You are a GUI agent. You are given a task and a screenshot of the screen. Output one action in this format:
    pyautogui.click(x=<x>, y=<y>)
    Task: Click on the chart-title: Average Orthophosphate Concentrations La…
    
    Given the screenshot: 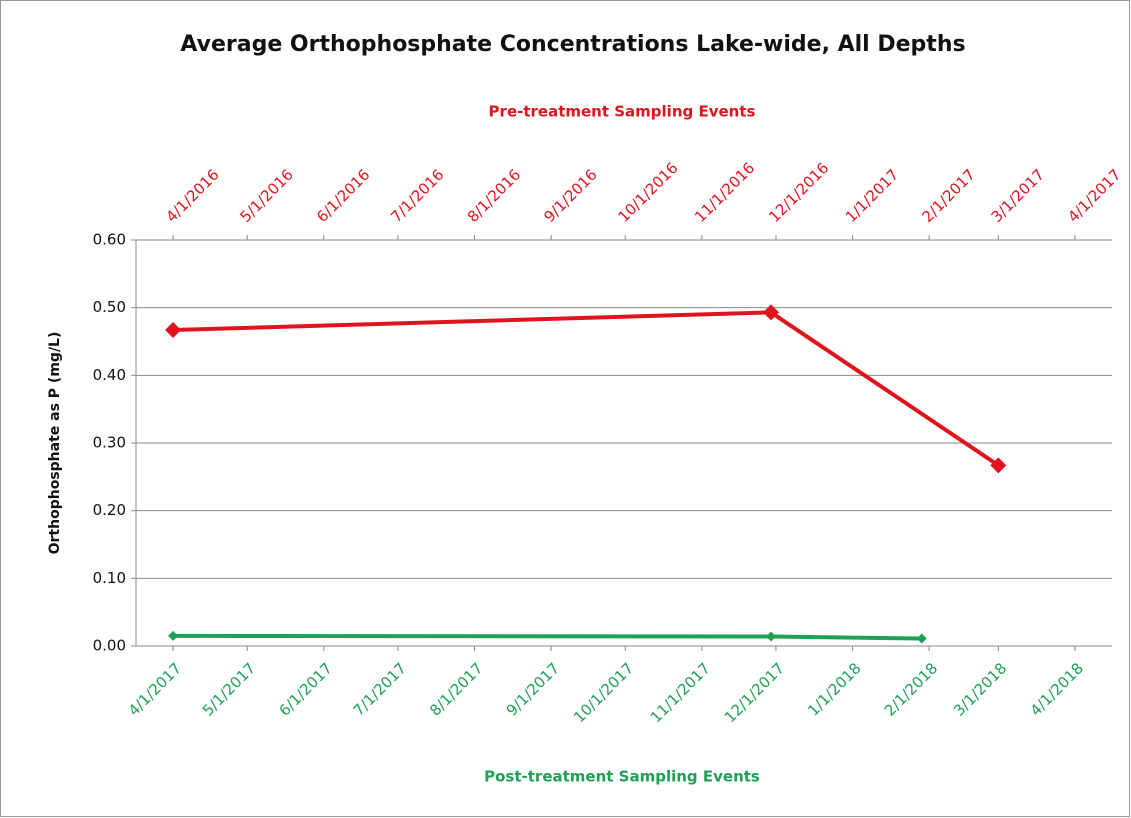 What is the action you would take?
    pyautogui.click(x=572, y=44)
    